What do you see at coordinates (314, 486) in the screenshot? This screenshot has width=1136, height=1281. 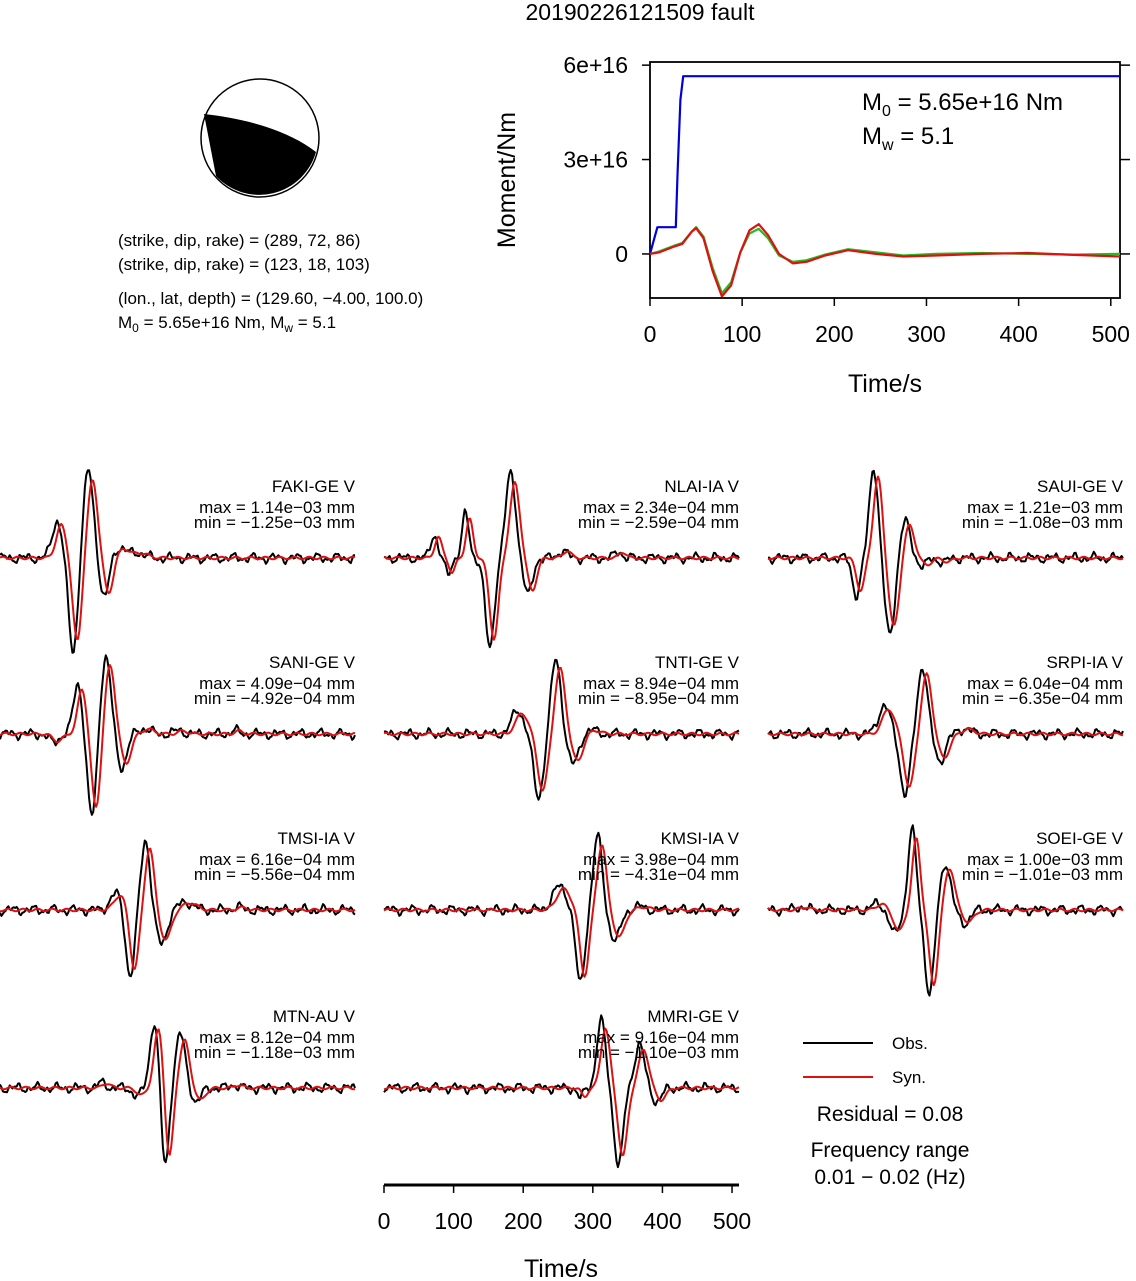 I see `station-name: FAKI-GE V` at bounding box center [314, 486].